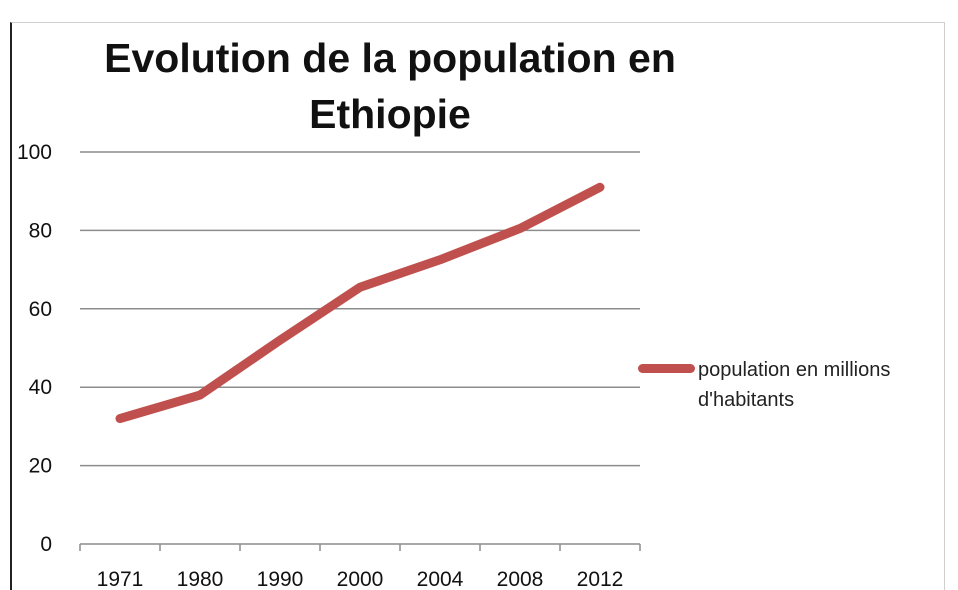 The width and height of the screenshot is (958, 590). What do you see at coordinates (34, 348) in the screenshot?
I see `y-tick-labels: 0 20 40 60 80 100` at bounding box center [34, 348].